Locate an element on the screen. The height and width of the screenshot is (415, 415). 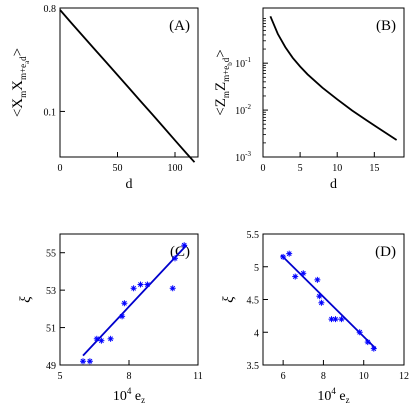
y-tick-label: 3.5 is located at coordinates (253, 366).